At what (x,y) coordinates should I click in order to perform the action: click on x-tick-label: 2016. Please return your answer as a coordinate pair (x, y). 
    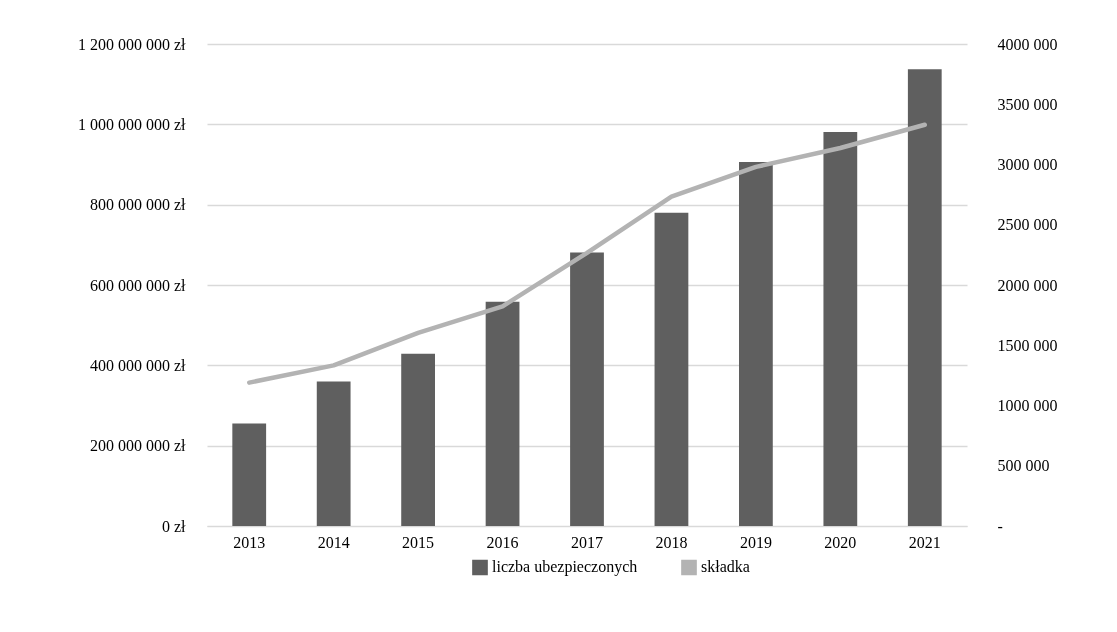
    Looking at the image, I should click on (502, 542).